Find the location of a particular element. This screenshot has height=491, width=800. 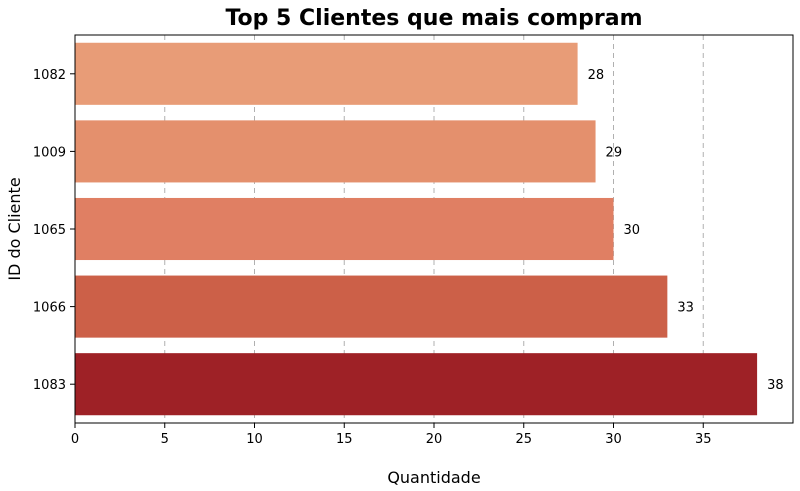

bar-value-label: 38 is located at coordinates (775, 385).